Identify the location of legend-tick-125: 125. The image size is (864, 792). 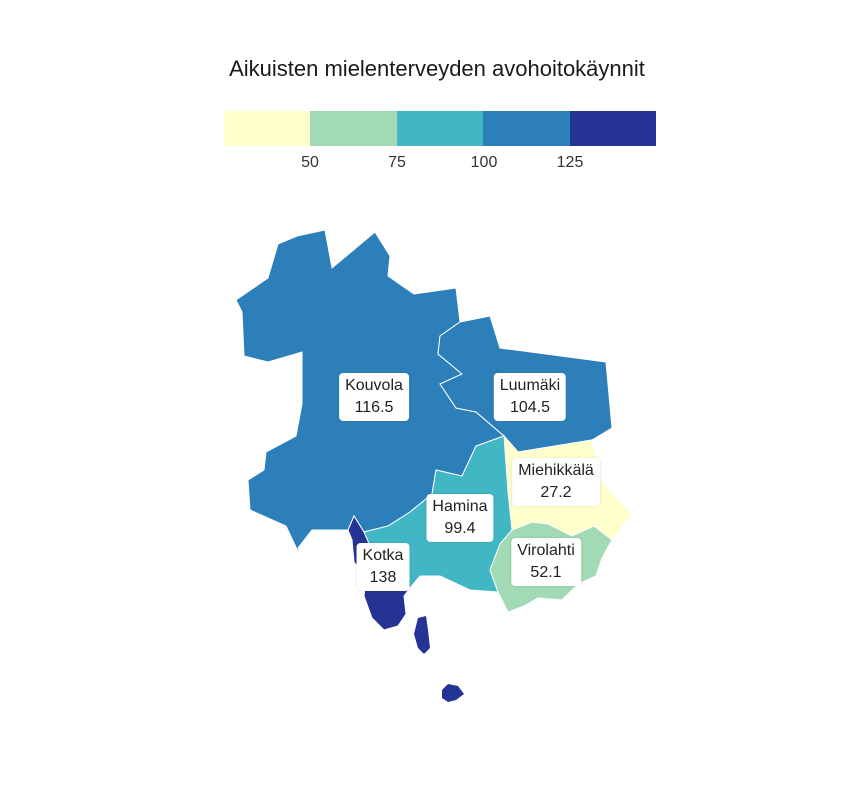
(570, 162).